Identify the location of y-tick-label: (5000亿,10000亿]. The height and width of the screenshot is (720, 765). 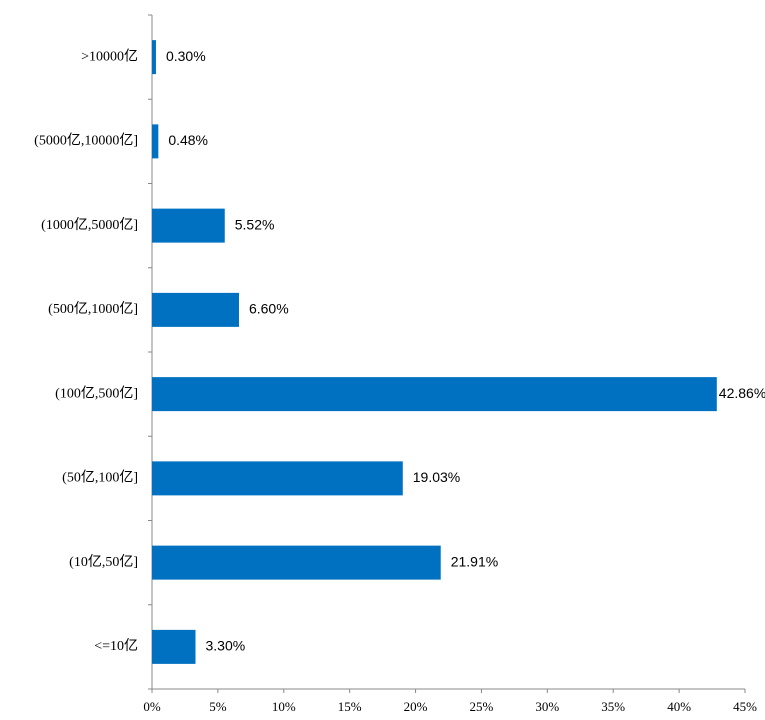
(86, 141).